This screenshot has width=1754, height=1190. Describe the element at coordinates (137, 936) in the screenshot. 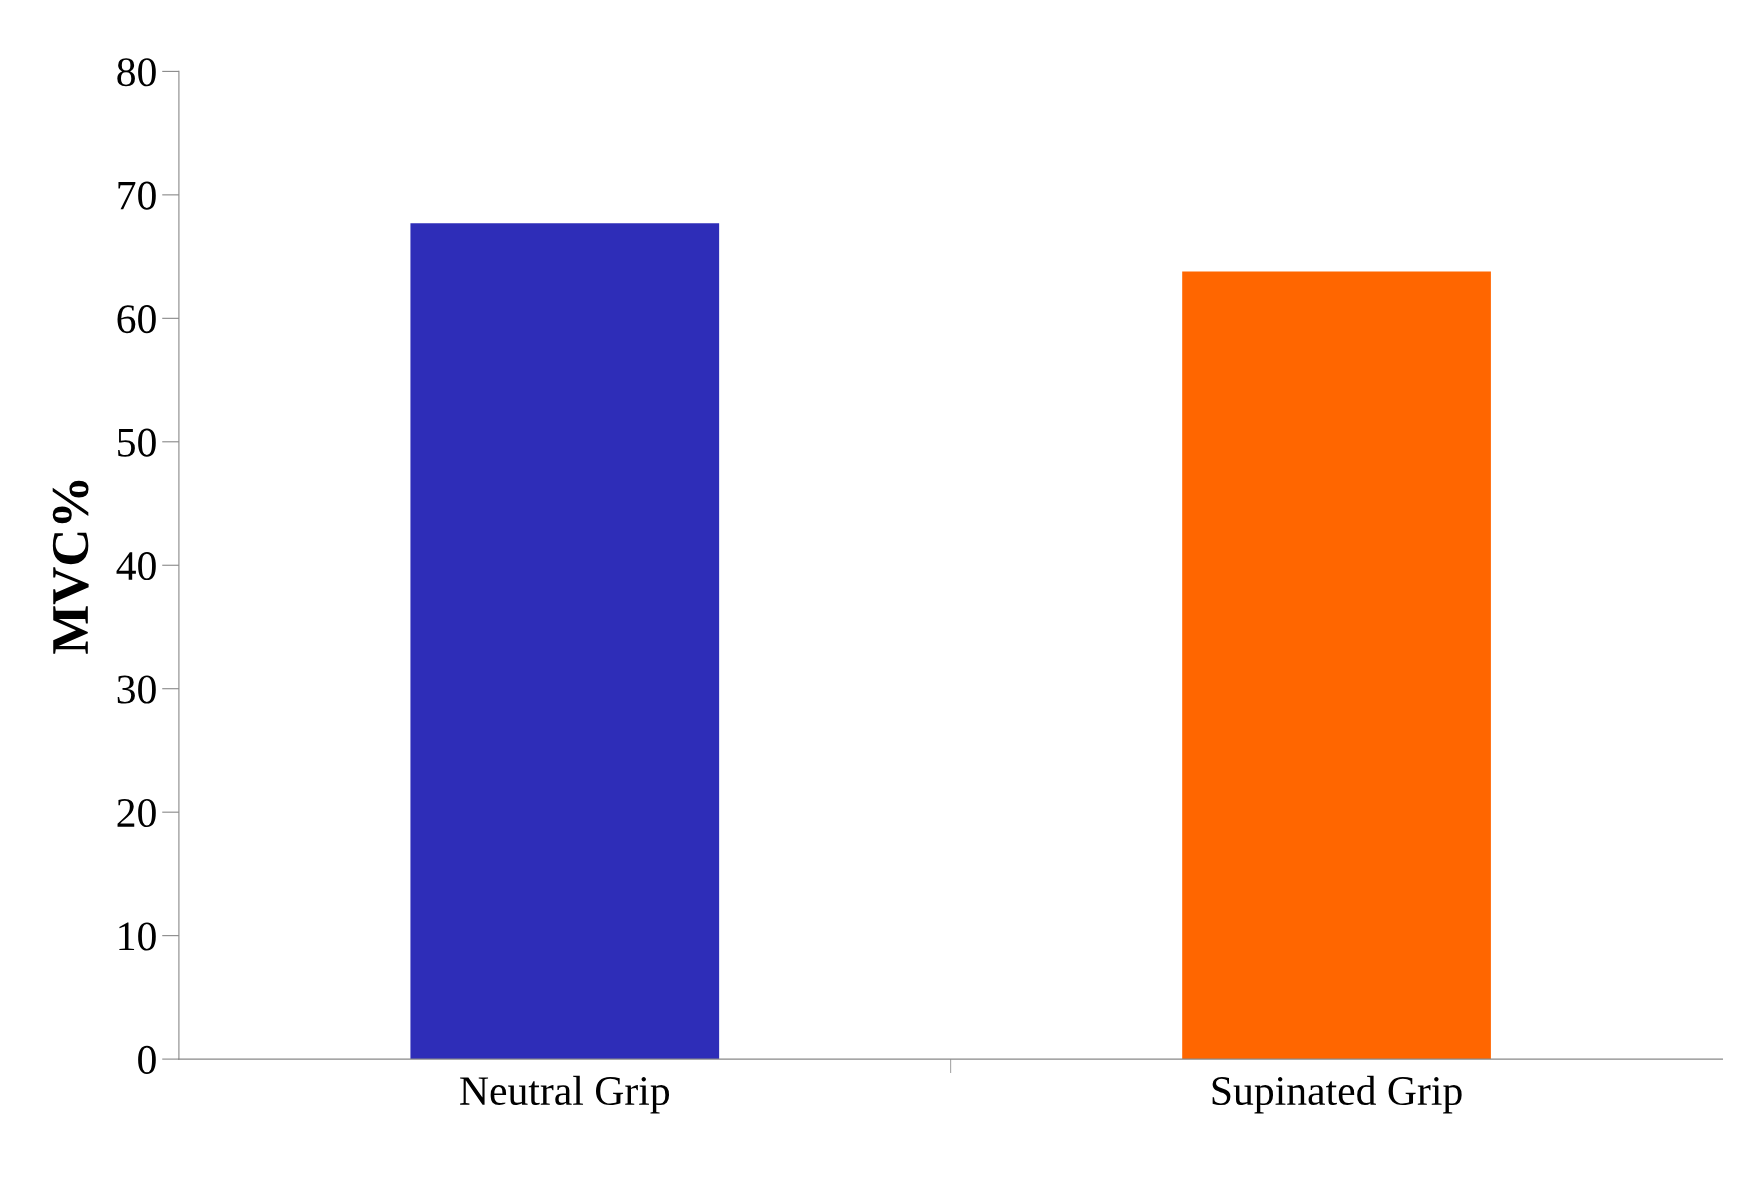

I see `y-tick-label: 10` at that location.